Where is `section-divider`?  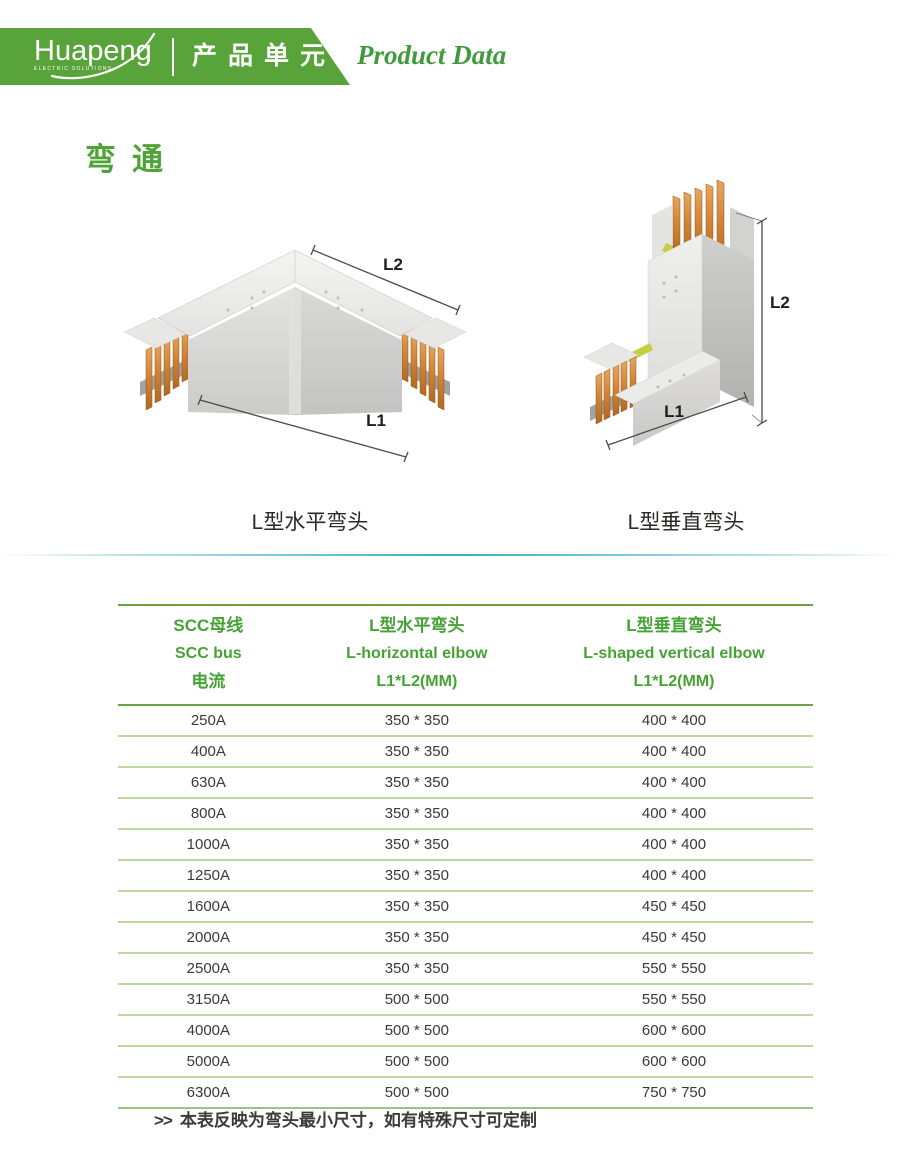 section-divider is located at coordinates (450, 555).